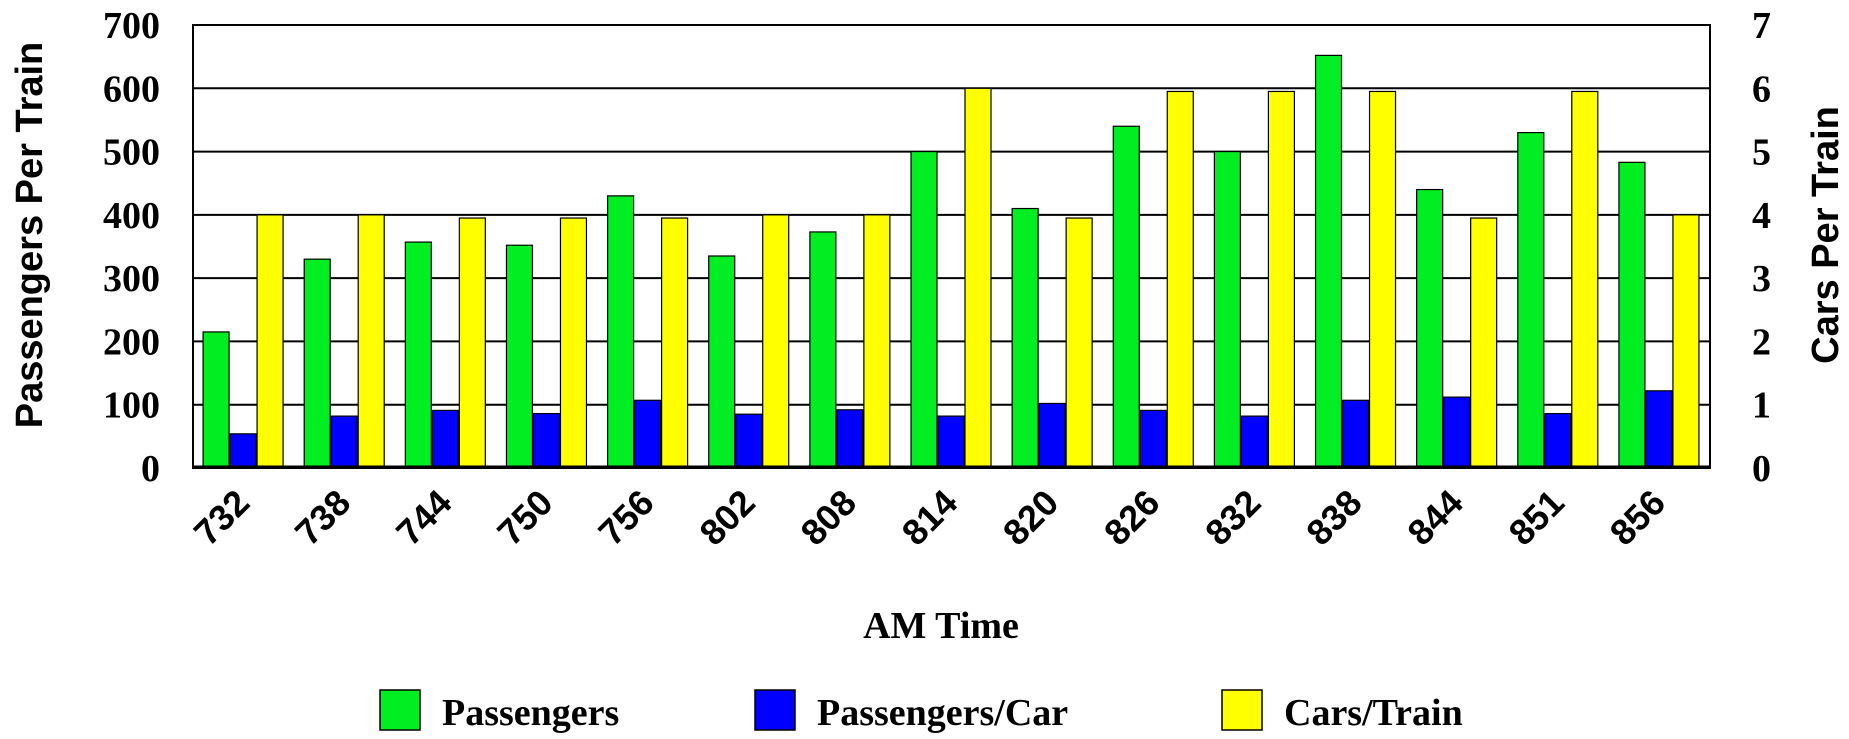 Image resolution: width=1849 pixels, height=739 pixels. Describe the element at coordinates (828, 517) in the screenshot. I see `x-tick-label: 808` at that location.